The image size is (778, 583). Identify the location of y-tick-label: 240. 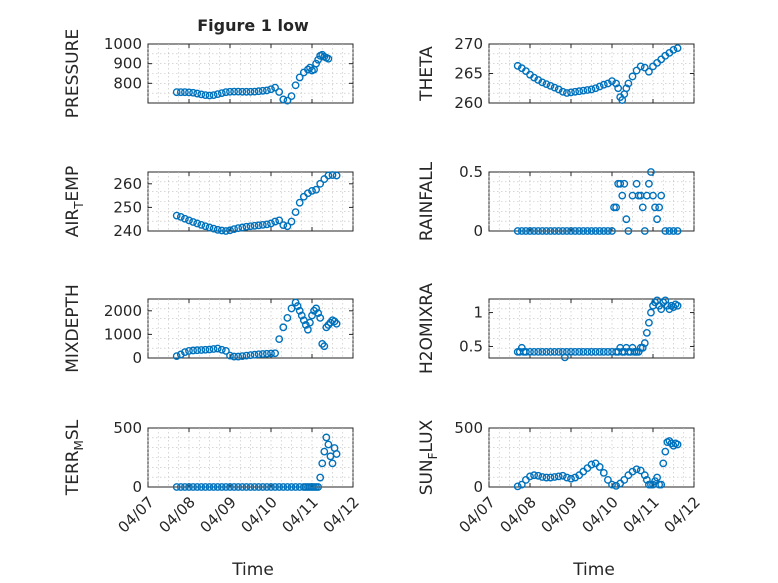
(127, 231).